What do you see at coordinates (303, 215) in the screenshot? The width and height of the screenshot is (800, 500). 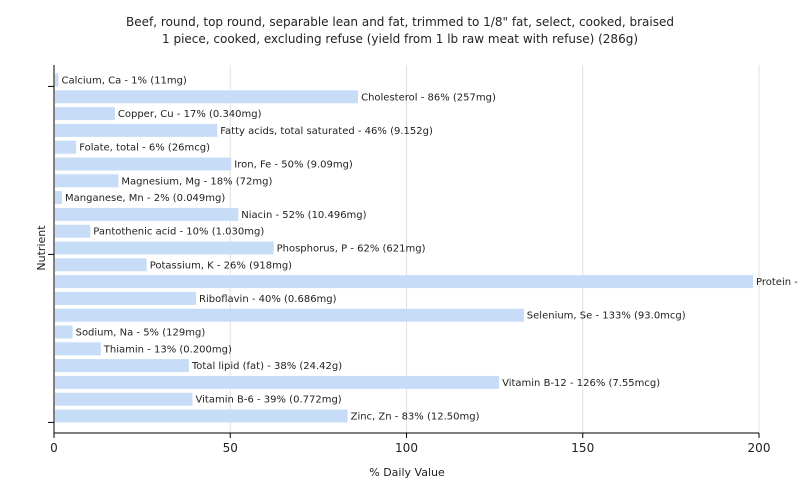 I see `bar-label: Niacin - 52% (10.496mg)` at bounding box center [303, 215].